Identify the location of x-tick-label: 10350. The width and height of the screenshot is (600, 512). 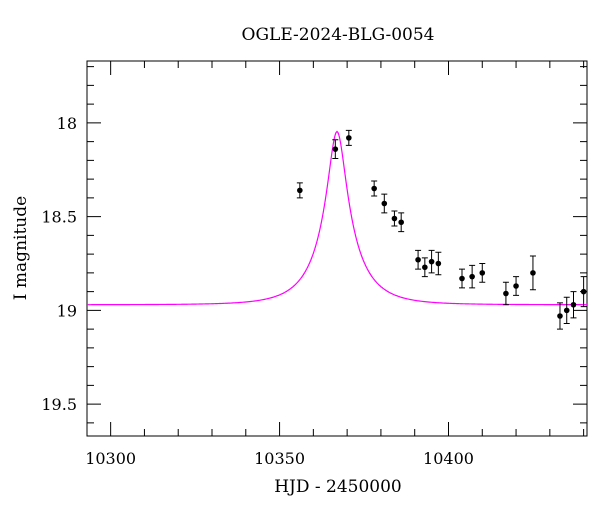
(279, 458).